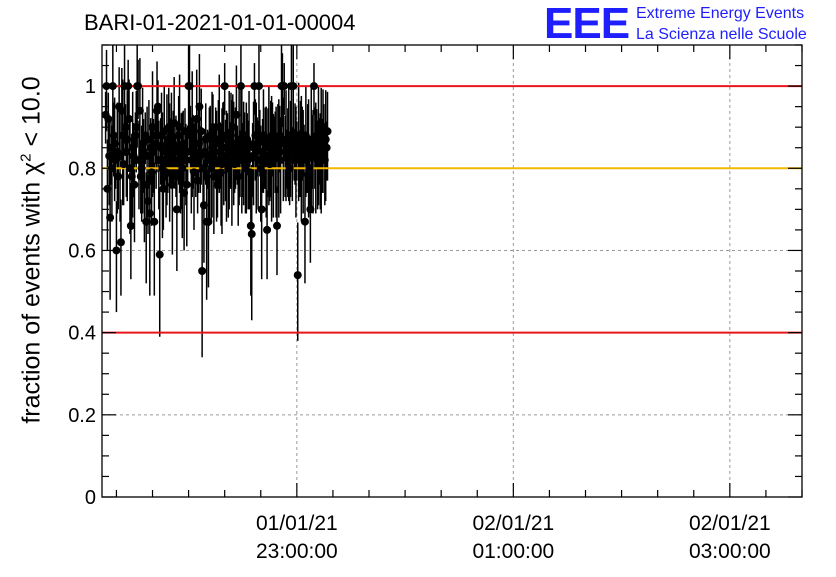 The width and height of the screenshot is (836, 577). What do you see at coordinates (90, 498) in the screenshot?
I see `y-tick-label: 0` at bounding box center [90, 498].